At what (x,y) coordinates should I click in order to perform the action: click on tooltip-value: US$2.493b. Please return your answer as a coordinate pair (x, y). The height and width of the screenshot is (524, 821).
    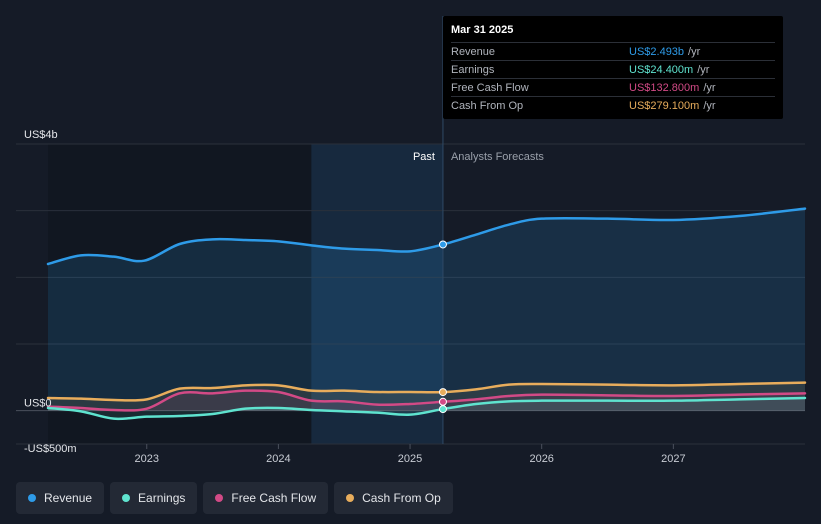
    Looking at the image, I should click on (657, 51).